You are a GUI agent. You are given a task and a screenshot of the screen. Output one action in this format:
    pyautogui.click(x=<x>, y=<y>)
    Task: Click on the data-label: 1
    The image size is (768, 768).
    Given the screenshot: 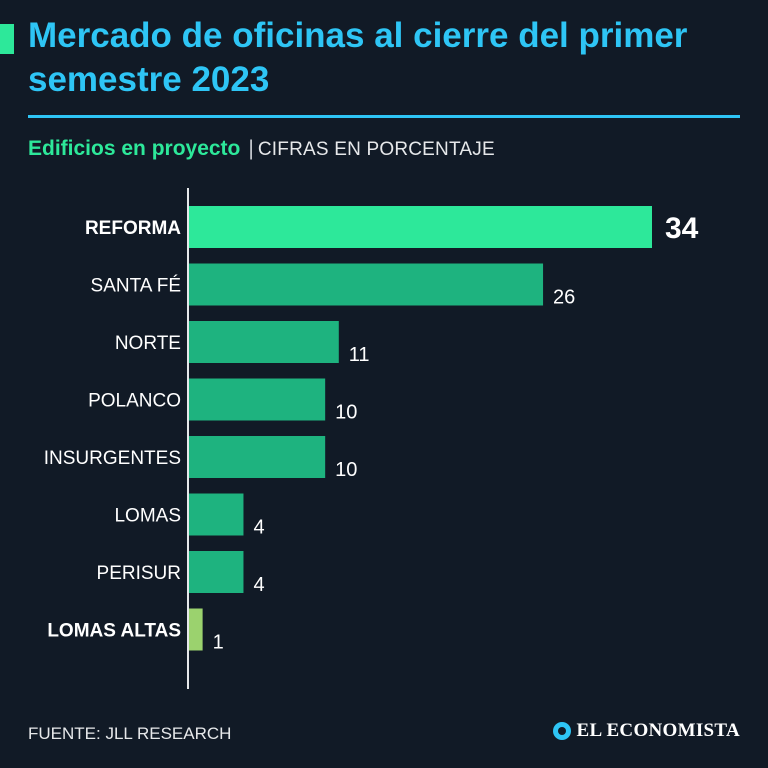 What is the action you would take?
    pyautogui.click(x=218, y=643)
    